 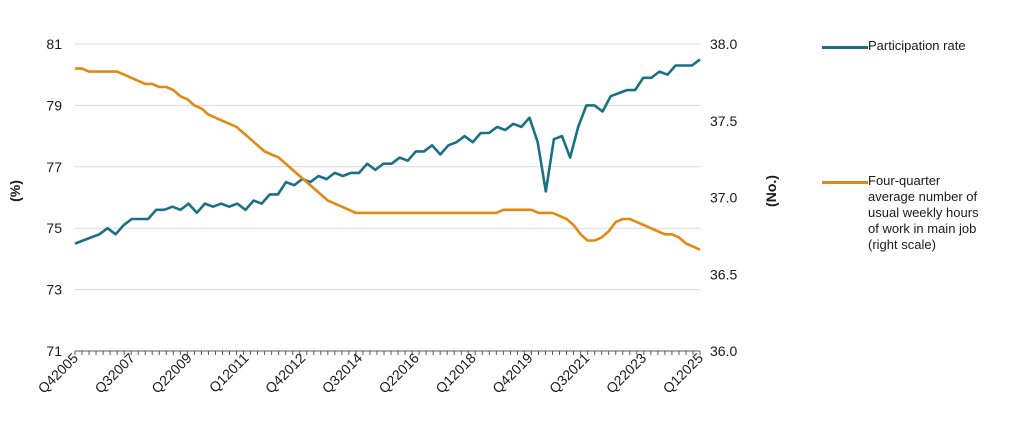 What do you see at coordinates (845, 47) in the screenshot?
I see `legend-swatch-participation` at bounding box center [845, 47].